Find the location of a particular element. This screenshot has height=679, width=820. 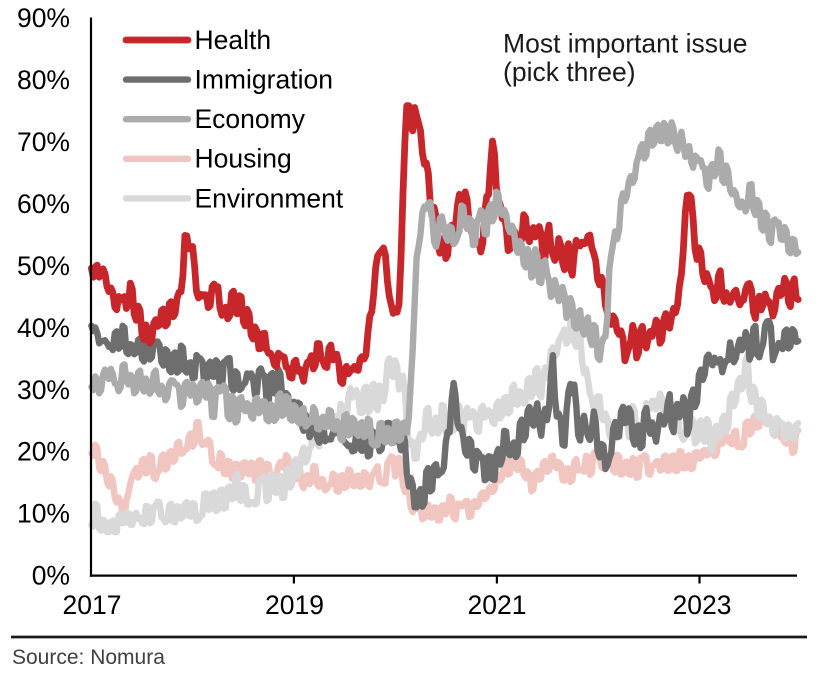

svg-text: 20% is located at coordinates (43, 452).